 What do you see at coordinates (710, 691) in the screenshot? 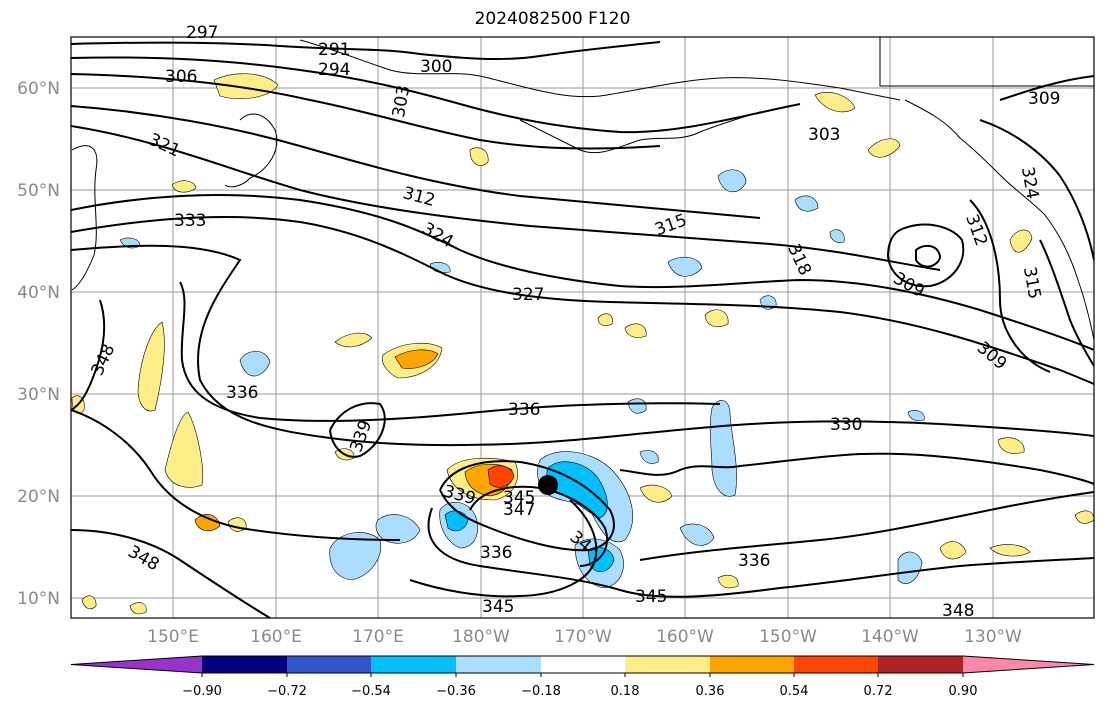
I see `colorbar-tick-label: 0.36` at bounding box center [710, 691].